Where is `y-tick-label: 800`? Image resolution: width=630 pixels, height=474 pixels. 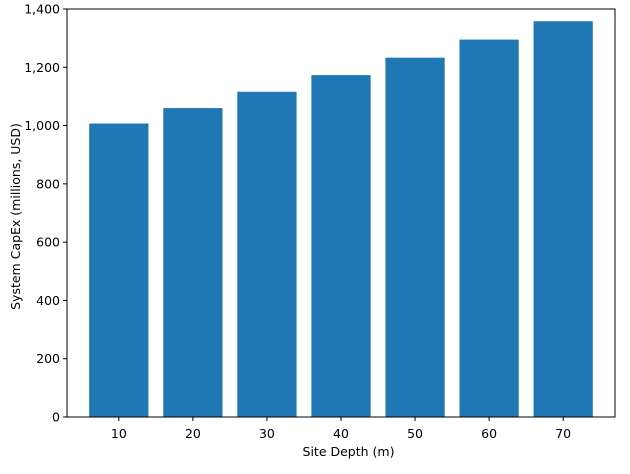 y-tick-label: 800 is located at coordinates (48, 183).